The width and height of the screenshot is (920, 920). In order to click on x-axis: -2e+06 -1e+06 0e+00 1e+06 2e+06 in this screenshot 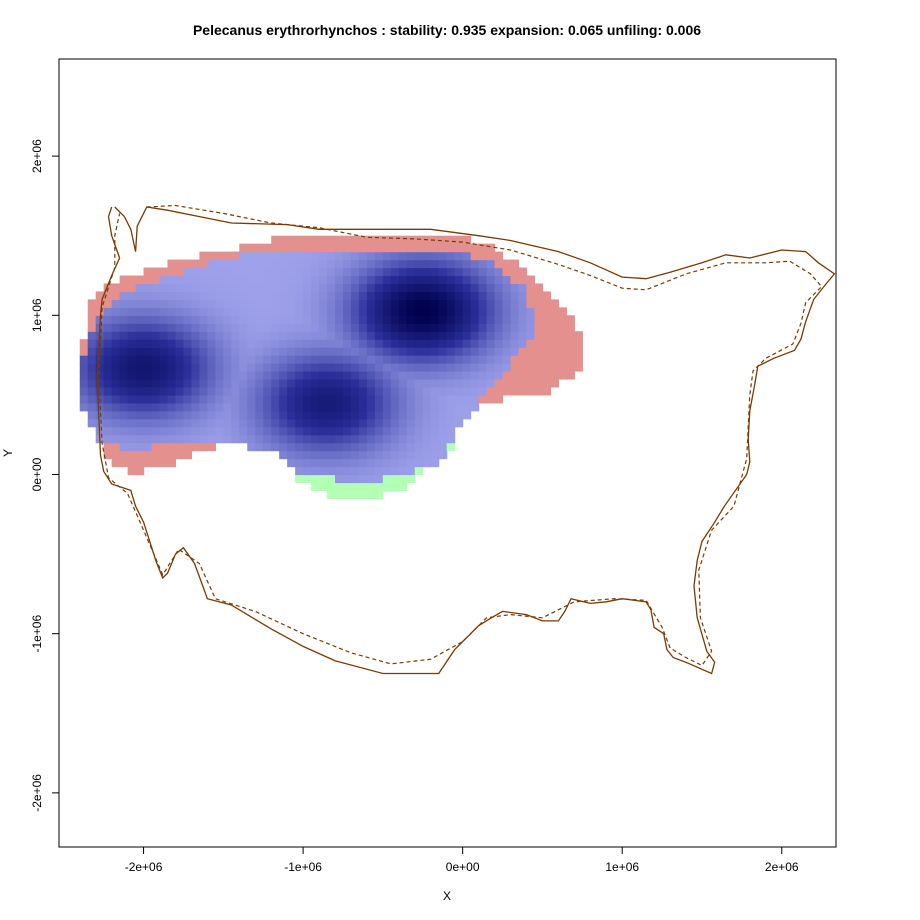, I will do `click(462, 860)`.